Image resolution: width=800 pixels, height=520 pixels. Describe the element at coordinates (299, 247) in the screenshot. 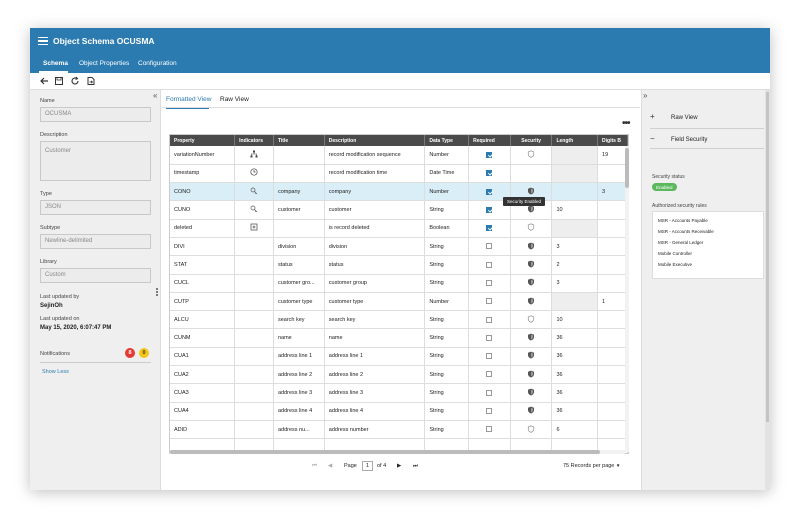

I see `cell-title: division` at that location.